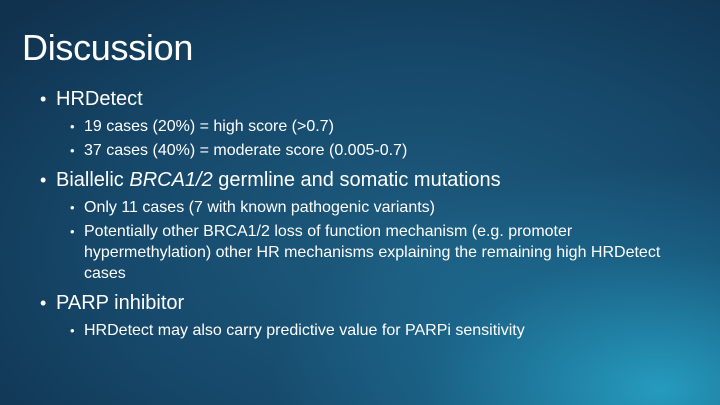 The image size is (720, 405). What do you see at coordinates (120, 303) in the screenshot?
I see `bullet-label: PARP inhibitor` at bounding box center [120, 303].